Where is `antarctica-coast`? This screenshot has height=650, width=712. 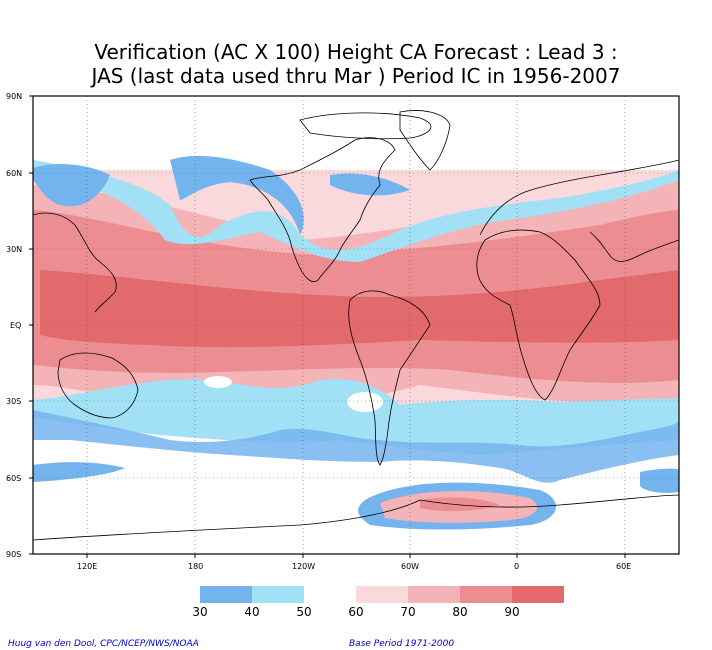
antarctica-coast is located at coordinates (356, 517).